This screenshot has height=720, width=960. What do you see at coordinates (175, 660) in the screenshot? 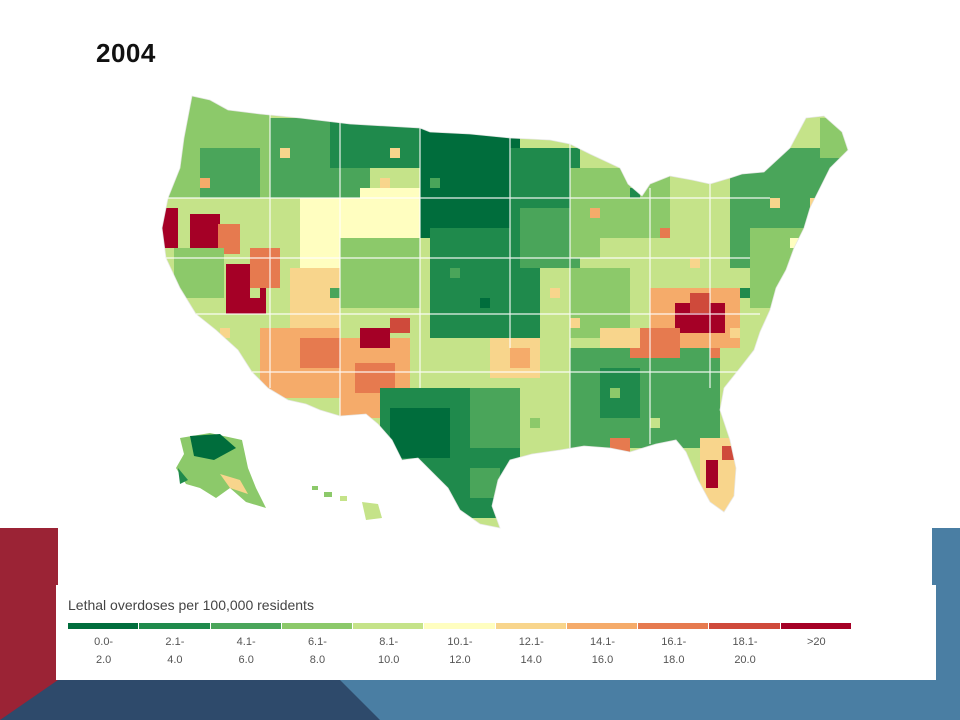
I see `legend-bin-label-bottom: 4.0` at bounding box center [175, 660].